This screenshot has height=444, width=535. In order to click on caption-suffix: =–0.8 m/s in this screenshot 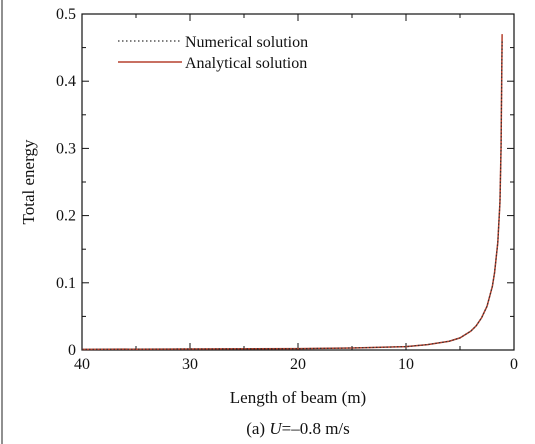, I will do `click(316, 428)`.